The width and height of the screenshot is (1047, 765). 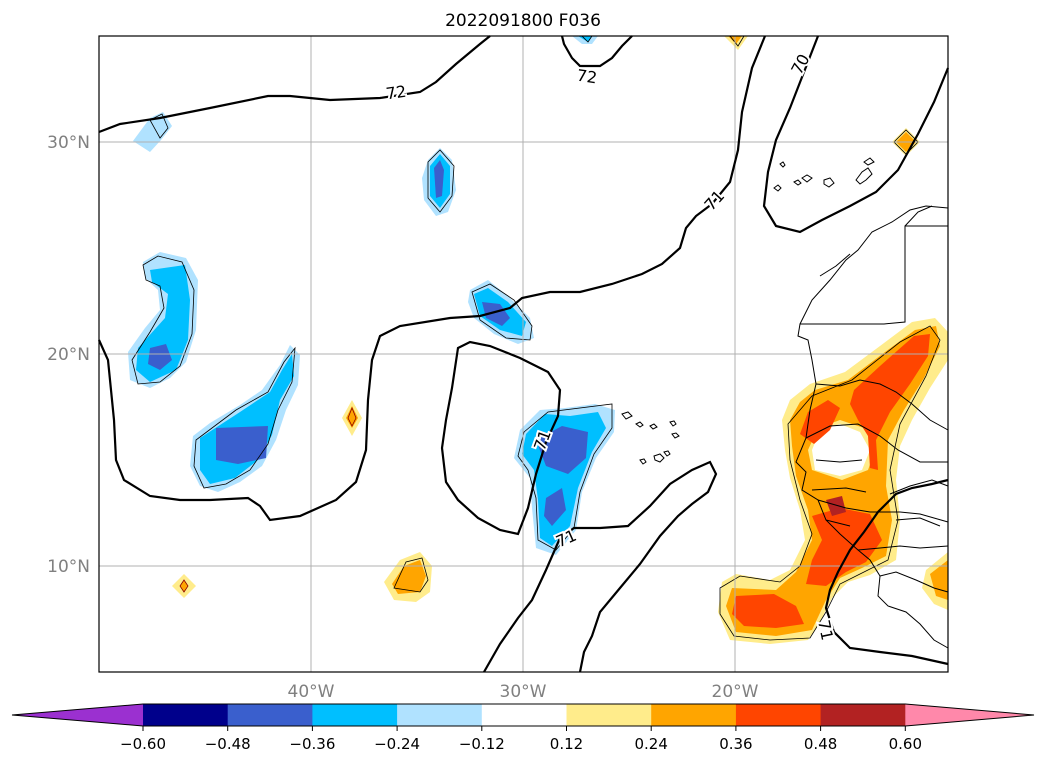 What do you see at coordinates (68, 567) in the screenshot?
I see `lat-label-10n: 10°N` at bounding box center [68, 567].